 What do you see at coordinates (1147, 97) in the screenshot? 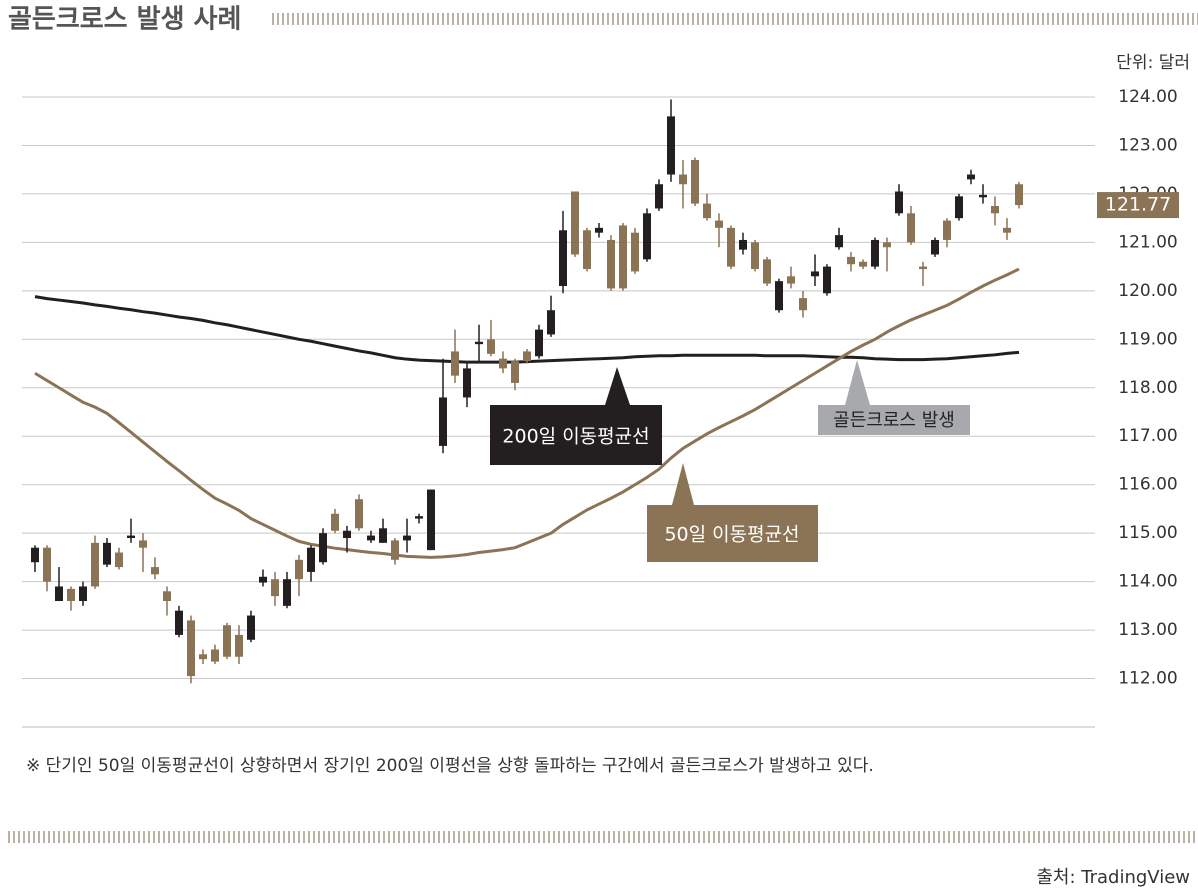
I see `y-tick-label: 124.00` at bounding box center [1147, 97].